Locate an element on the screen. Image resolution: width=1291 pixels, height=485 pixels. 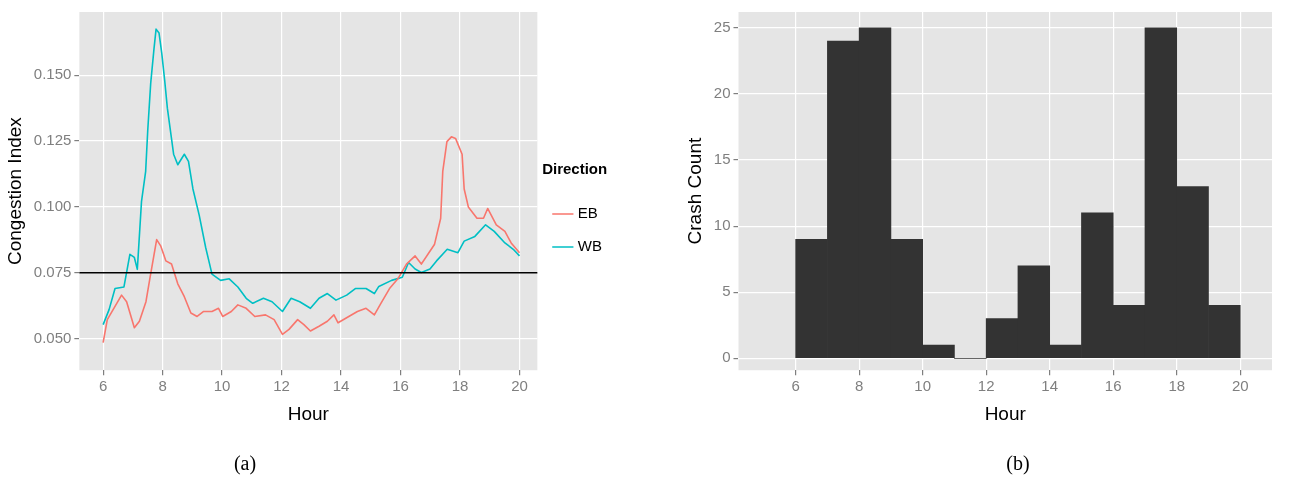
legend-label: EB is located at coordinates (587, 213).